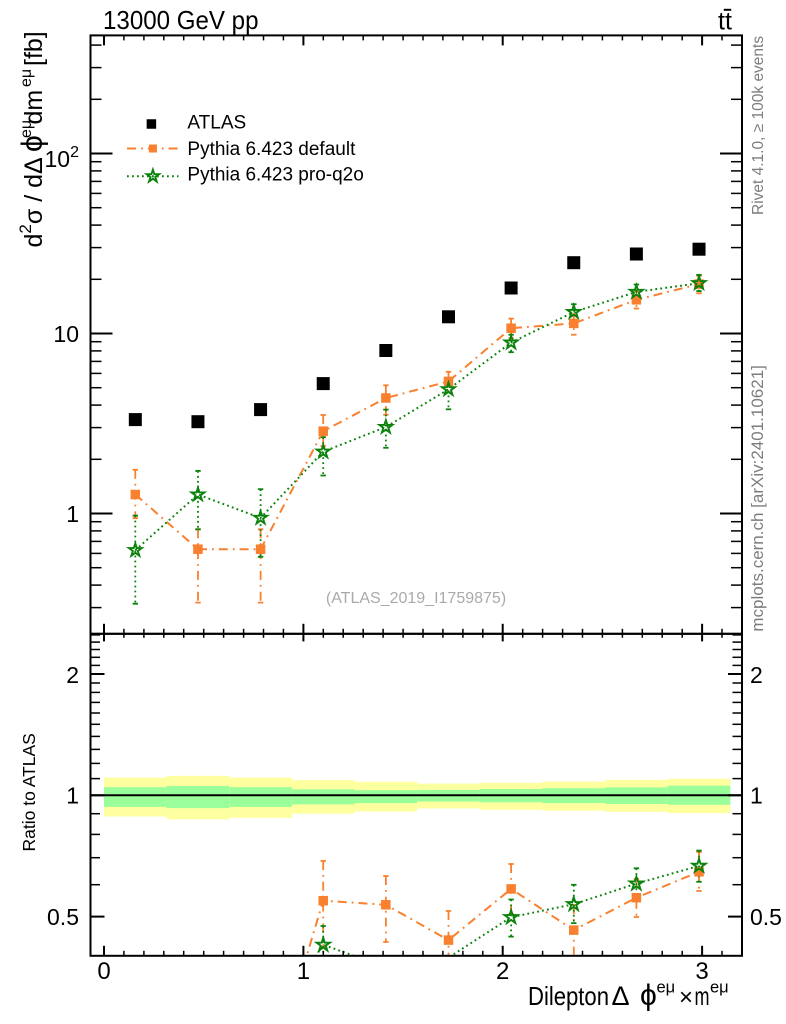  What do you see at coordinates (702, 996) in the screenshot?
I see `svg-text: m` at bounding box center [702, 996].